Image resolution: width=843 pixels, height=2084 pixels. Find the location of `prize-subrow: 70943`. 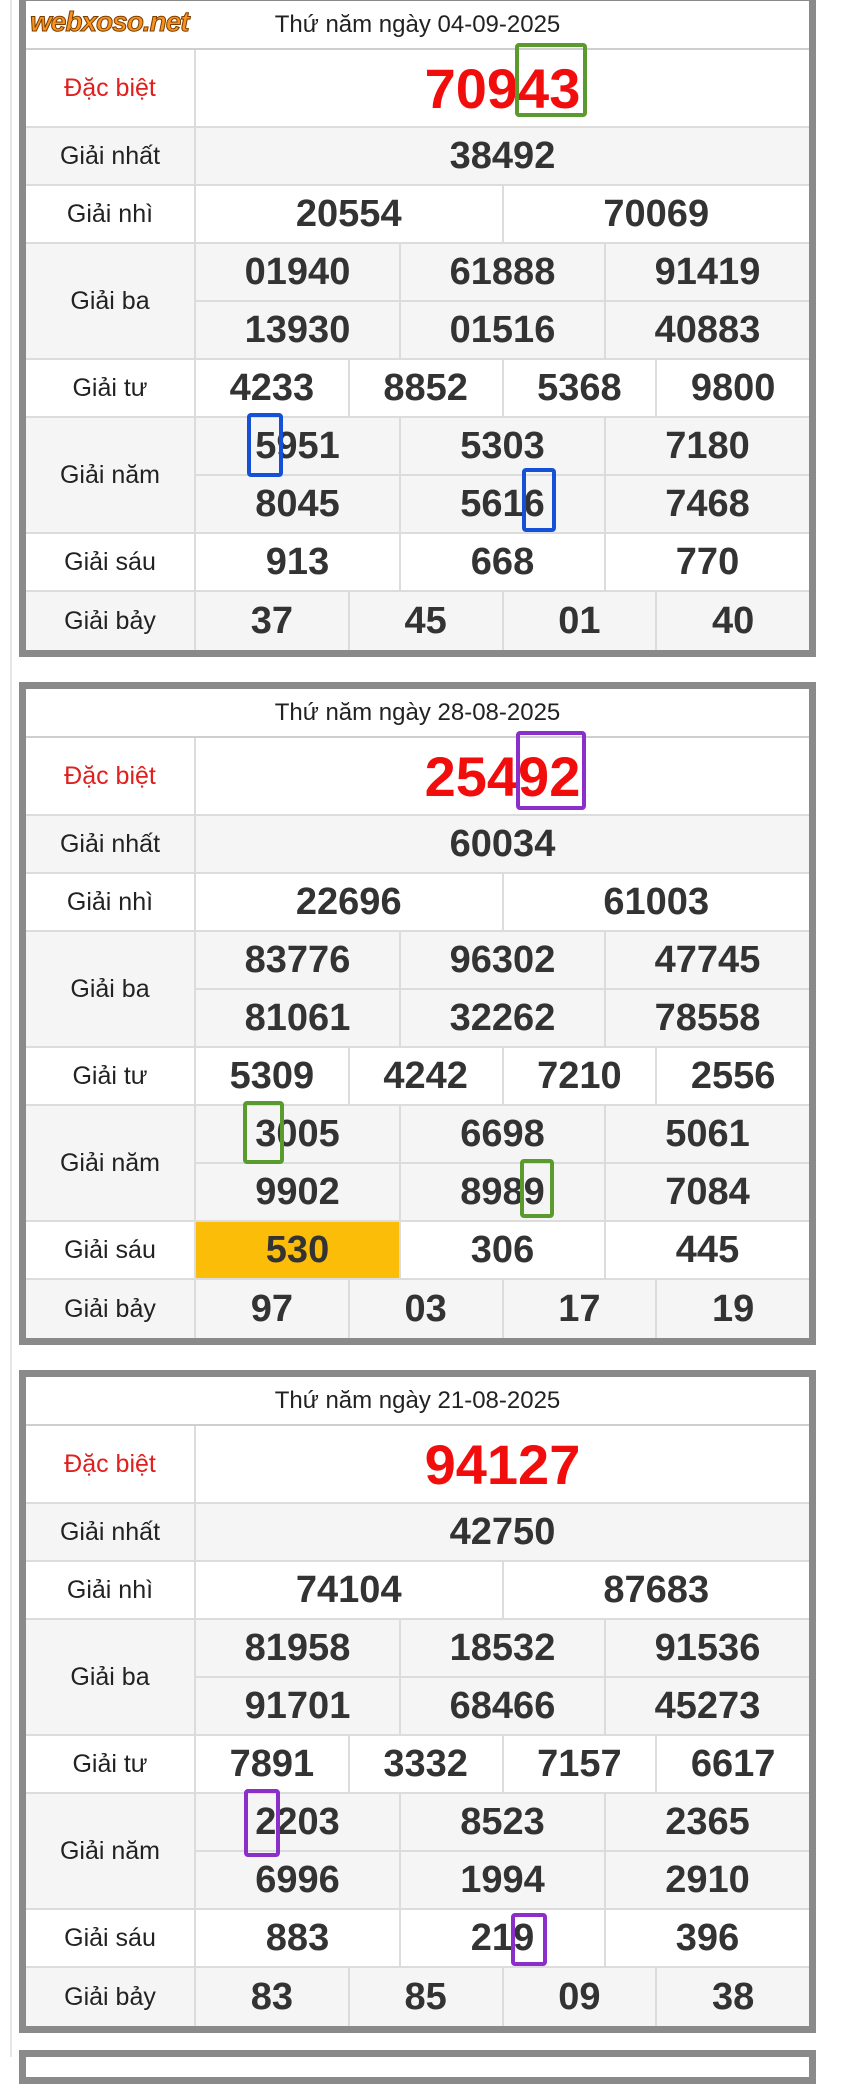

prize-subrow: 70943 is located at coordinates (502, 88).